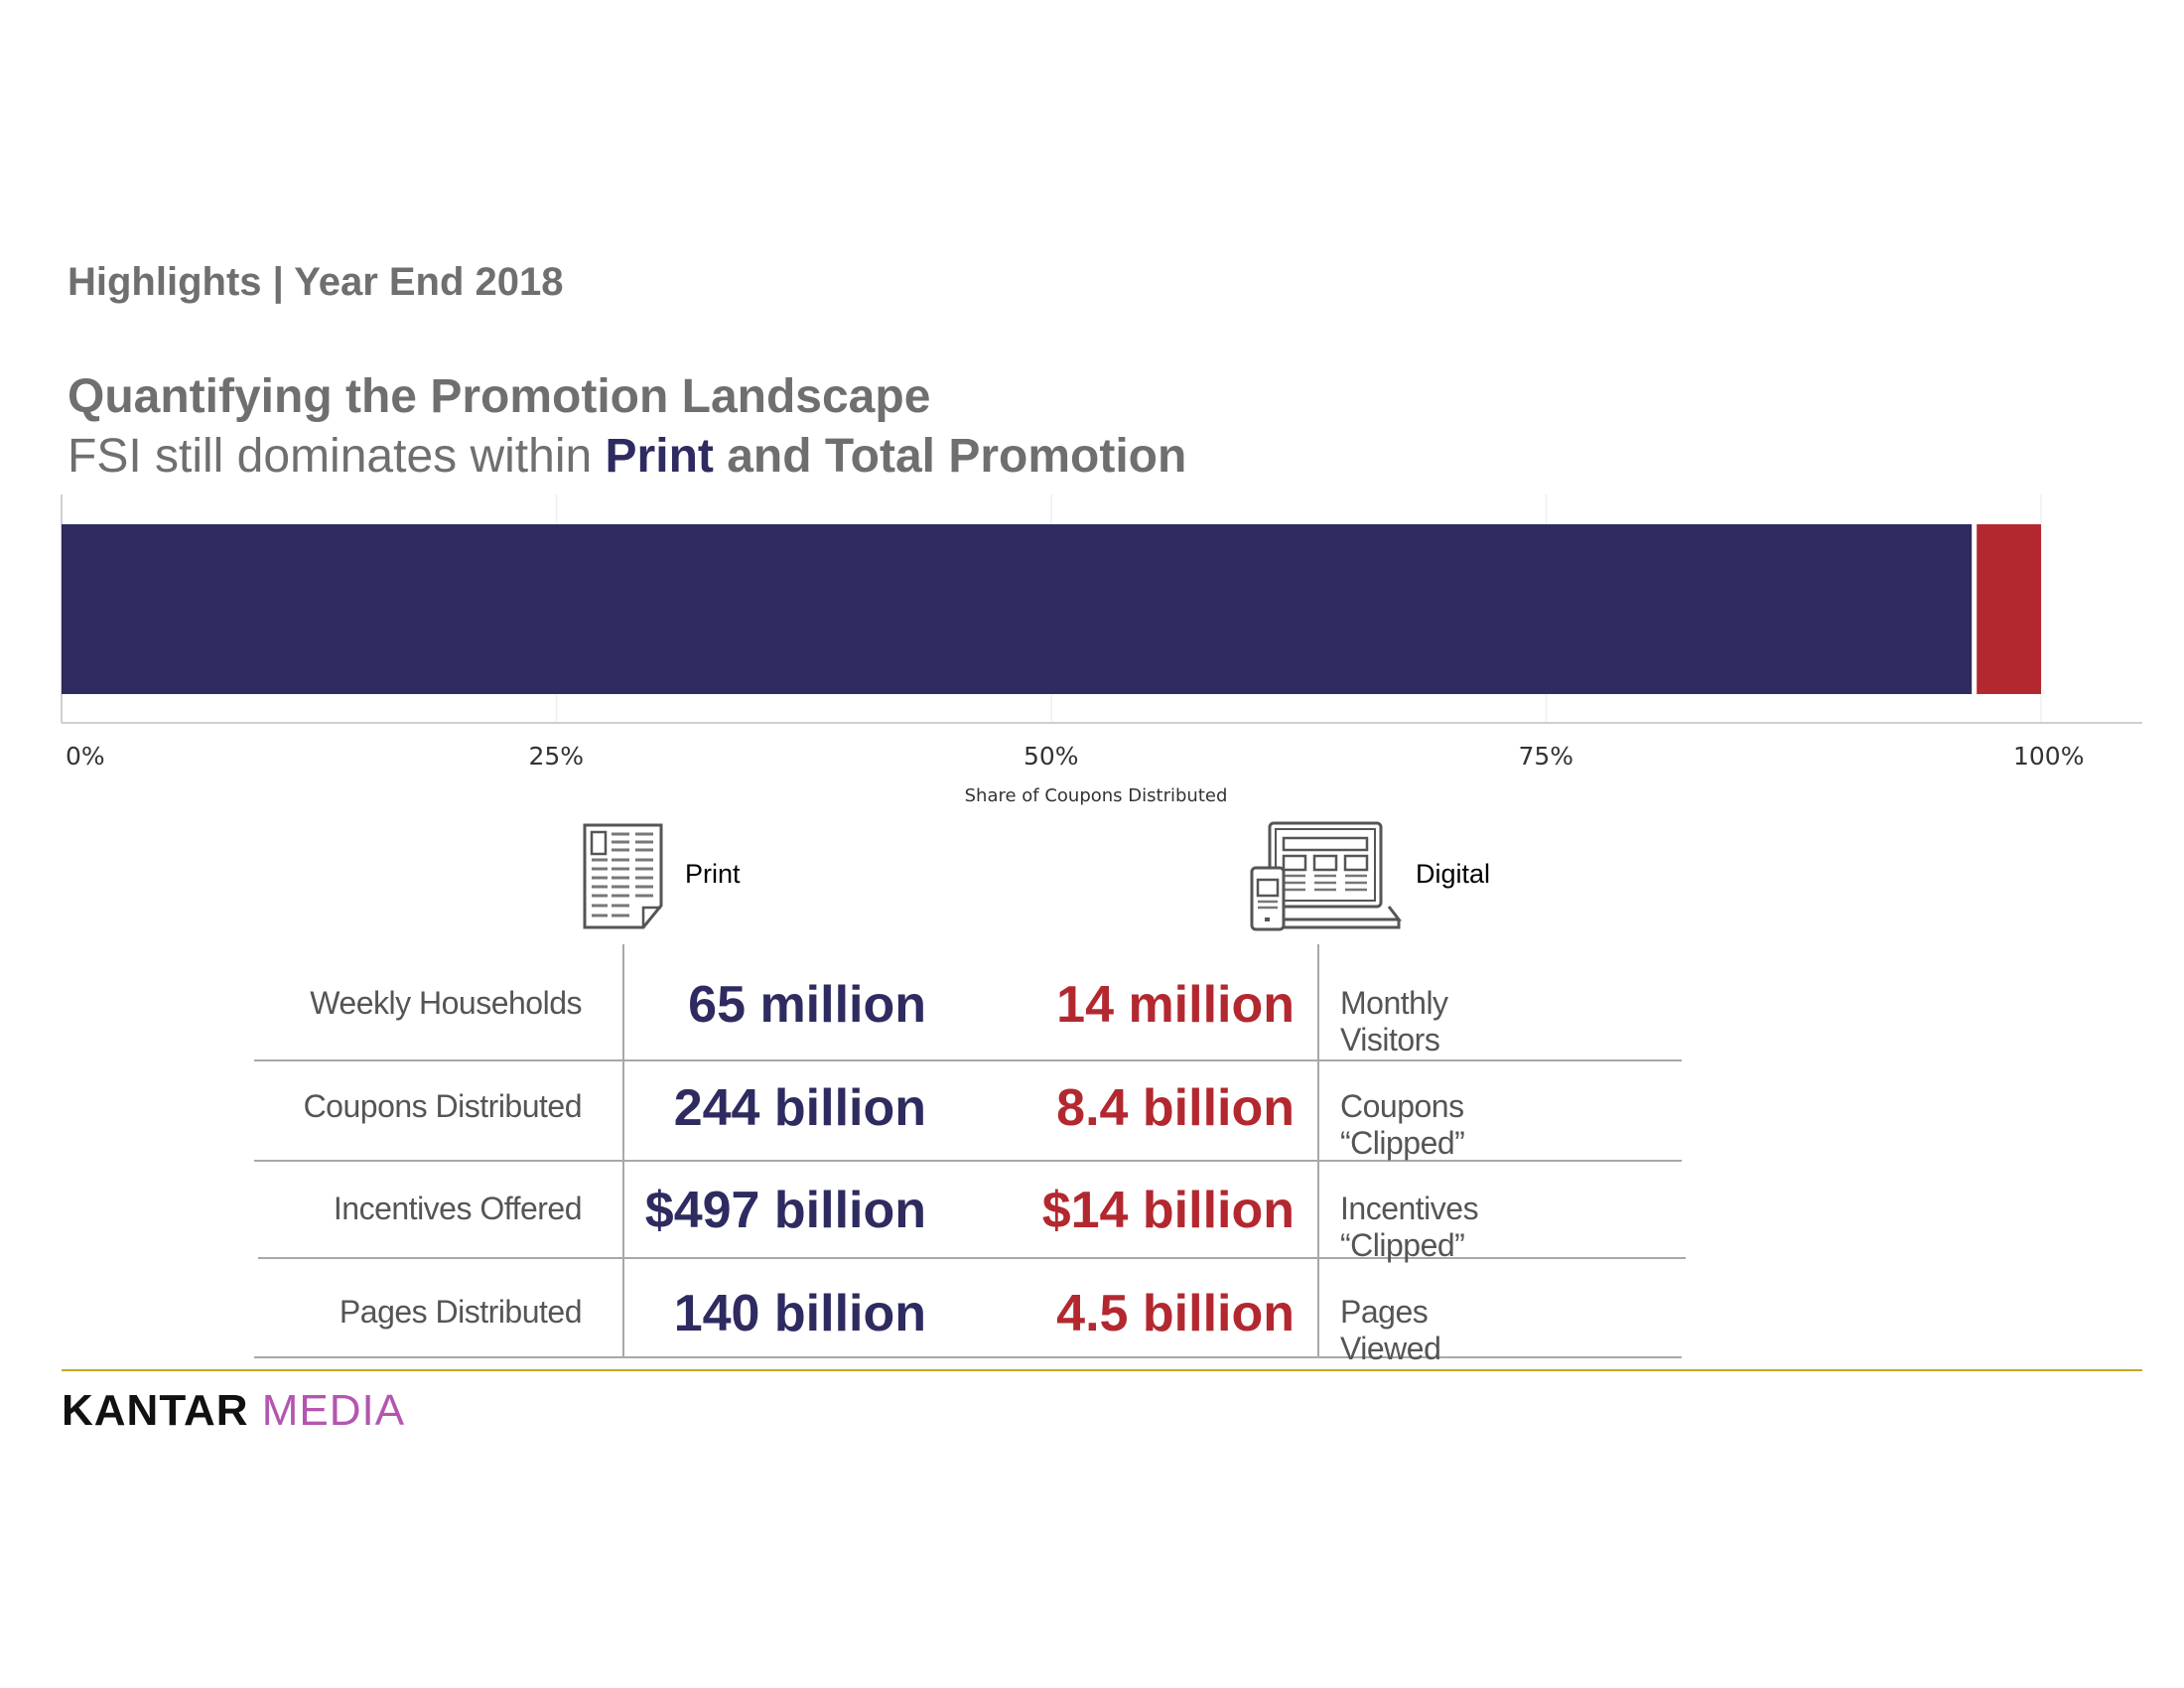 The height and width of the screenshot is (1688, 2184). I want to click on subtitle-highlight: Print, so click(659, 456).